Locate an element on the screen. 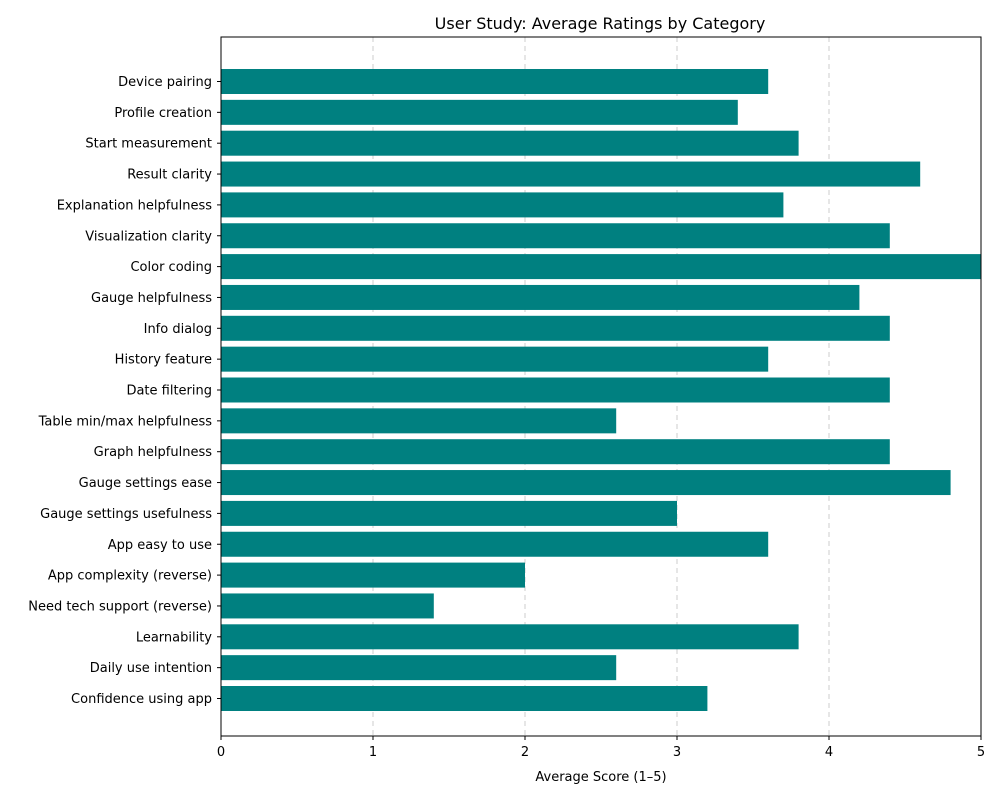 This screenshot has height=800, width=1000. y-tick-label: Gauge settings ease is located at coordinates (145, 483).